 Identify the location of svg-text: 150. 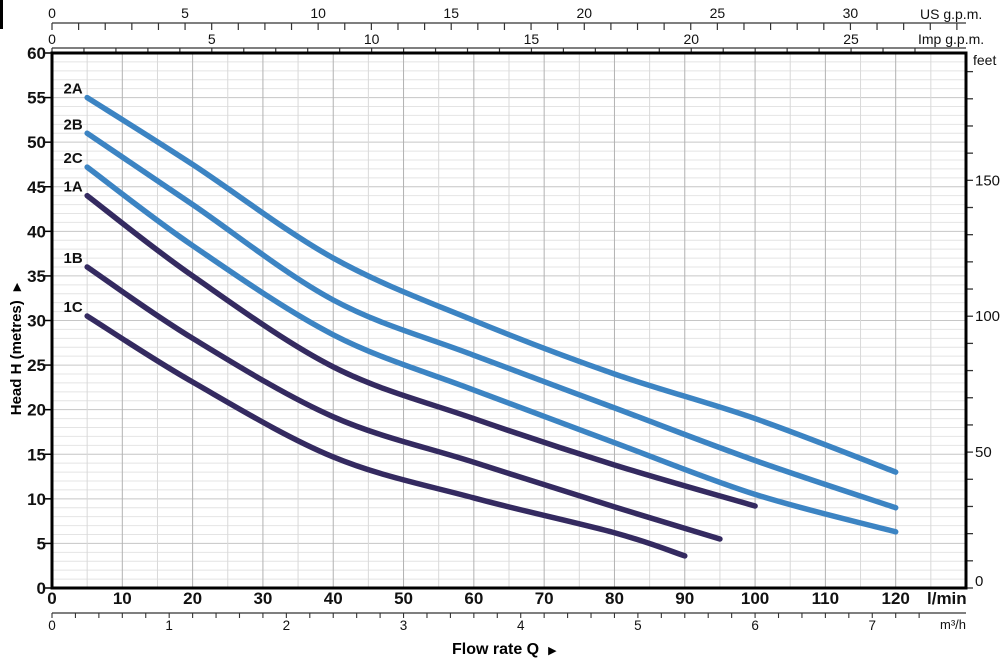
(987, 180).